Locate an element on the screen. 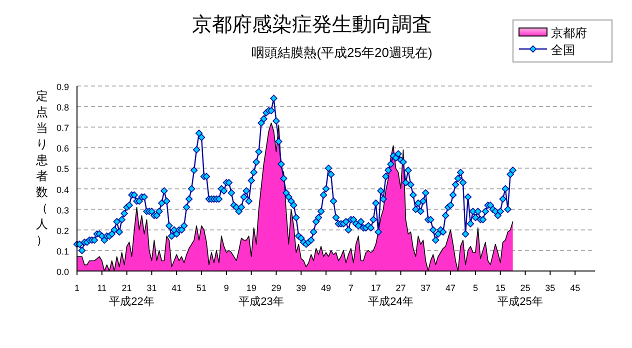 The width and height of the screenshot is (632, 348). x-tick-label: 11 is located at coordinates (102, 288).